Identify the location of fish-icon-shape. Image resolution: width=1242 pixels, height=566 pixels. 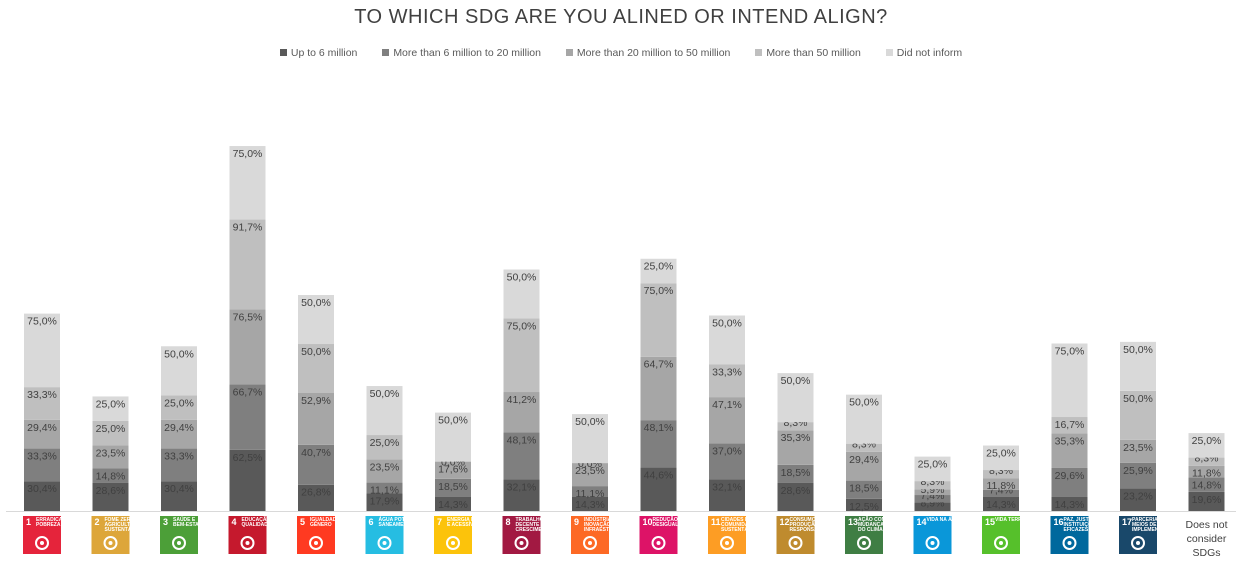
(932, 543).